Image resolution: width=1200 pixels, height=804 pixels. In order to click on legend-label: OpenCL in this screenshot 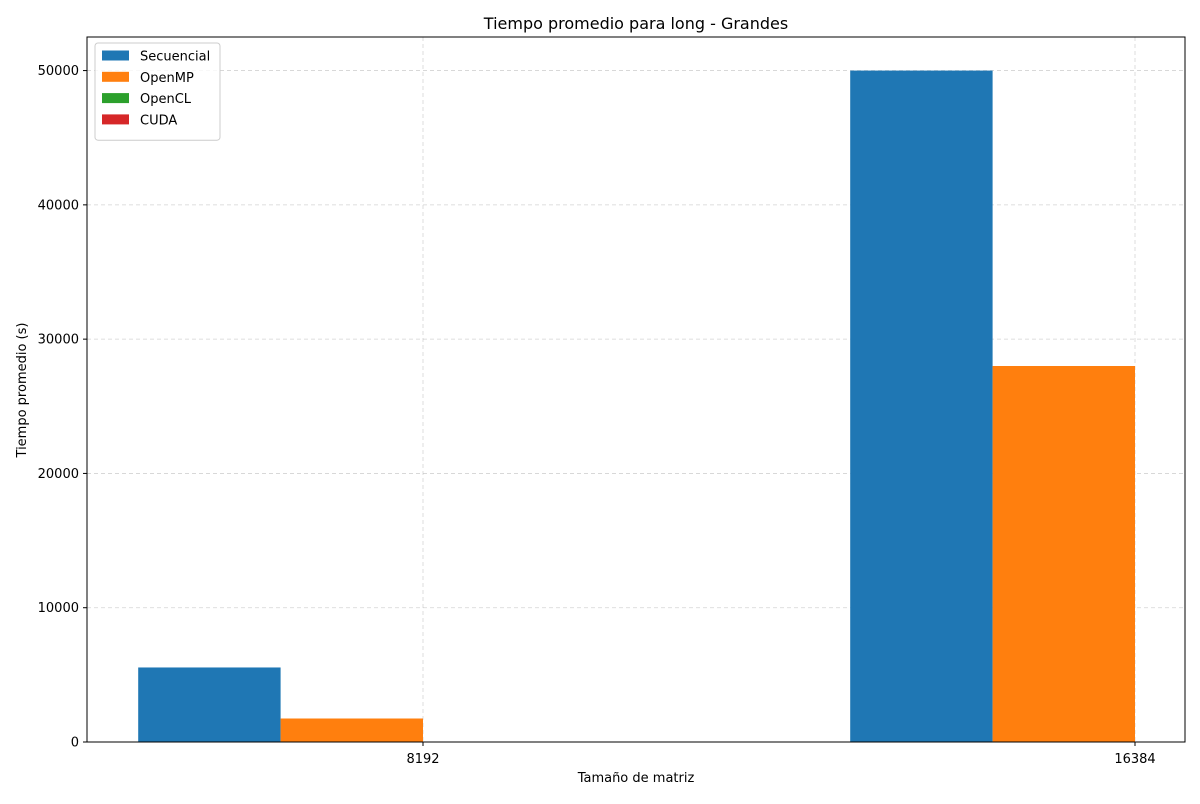, I will do `click(166, 99)`.